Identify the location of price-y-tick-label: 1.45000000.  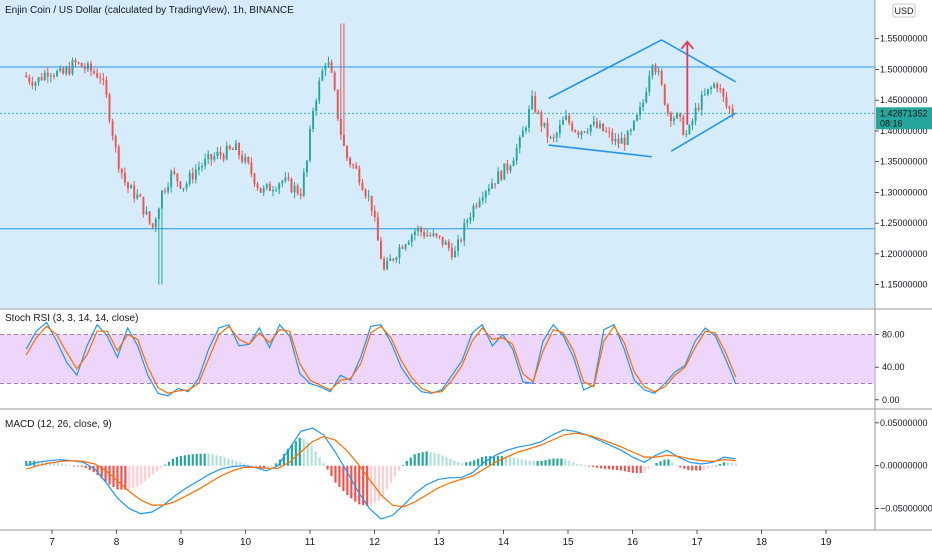
(904, 100).